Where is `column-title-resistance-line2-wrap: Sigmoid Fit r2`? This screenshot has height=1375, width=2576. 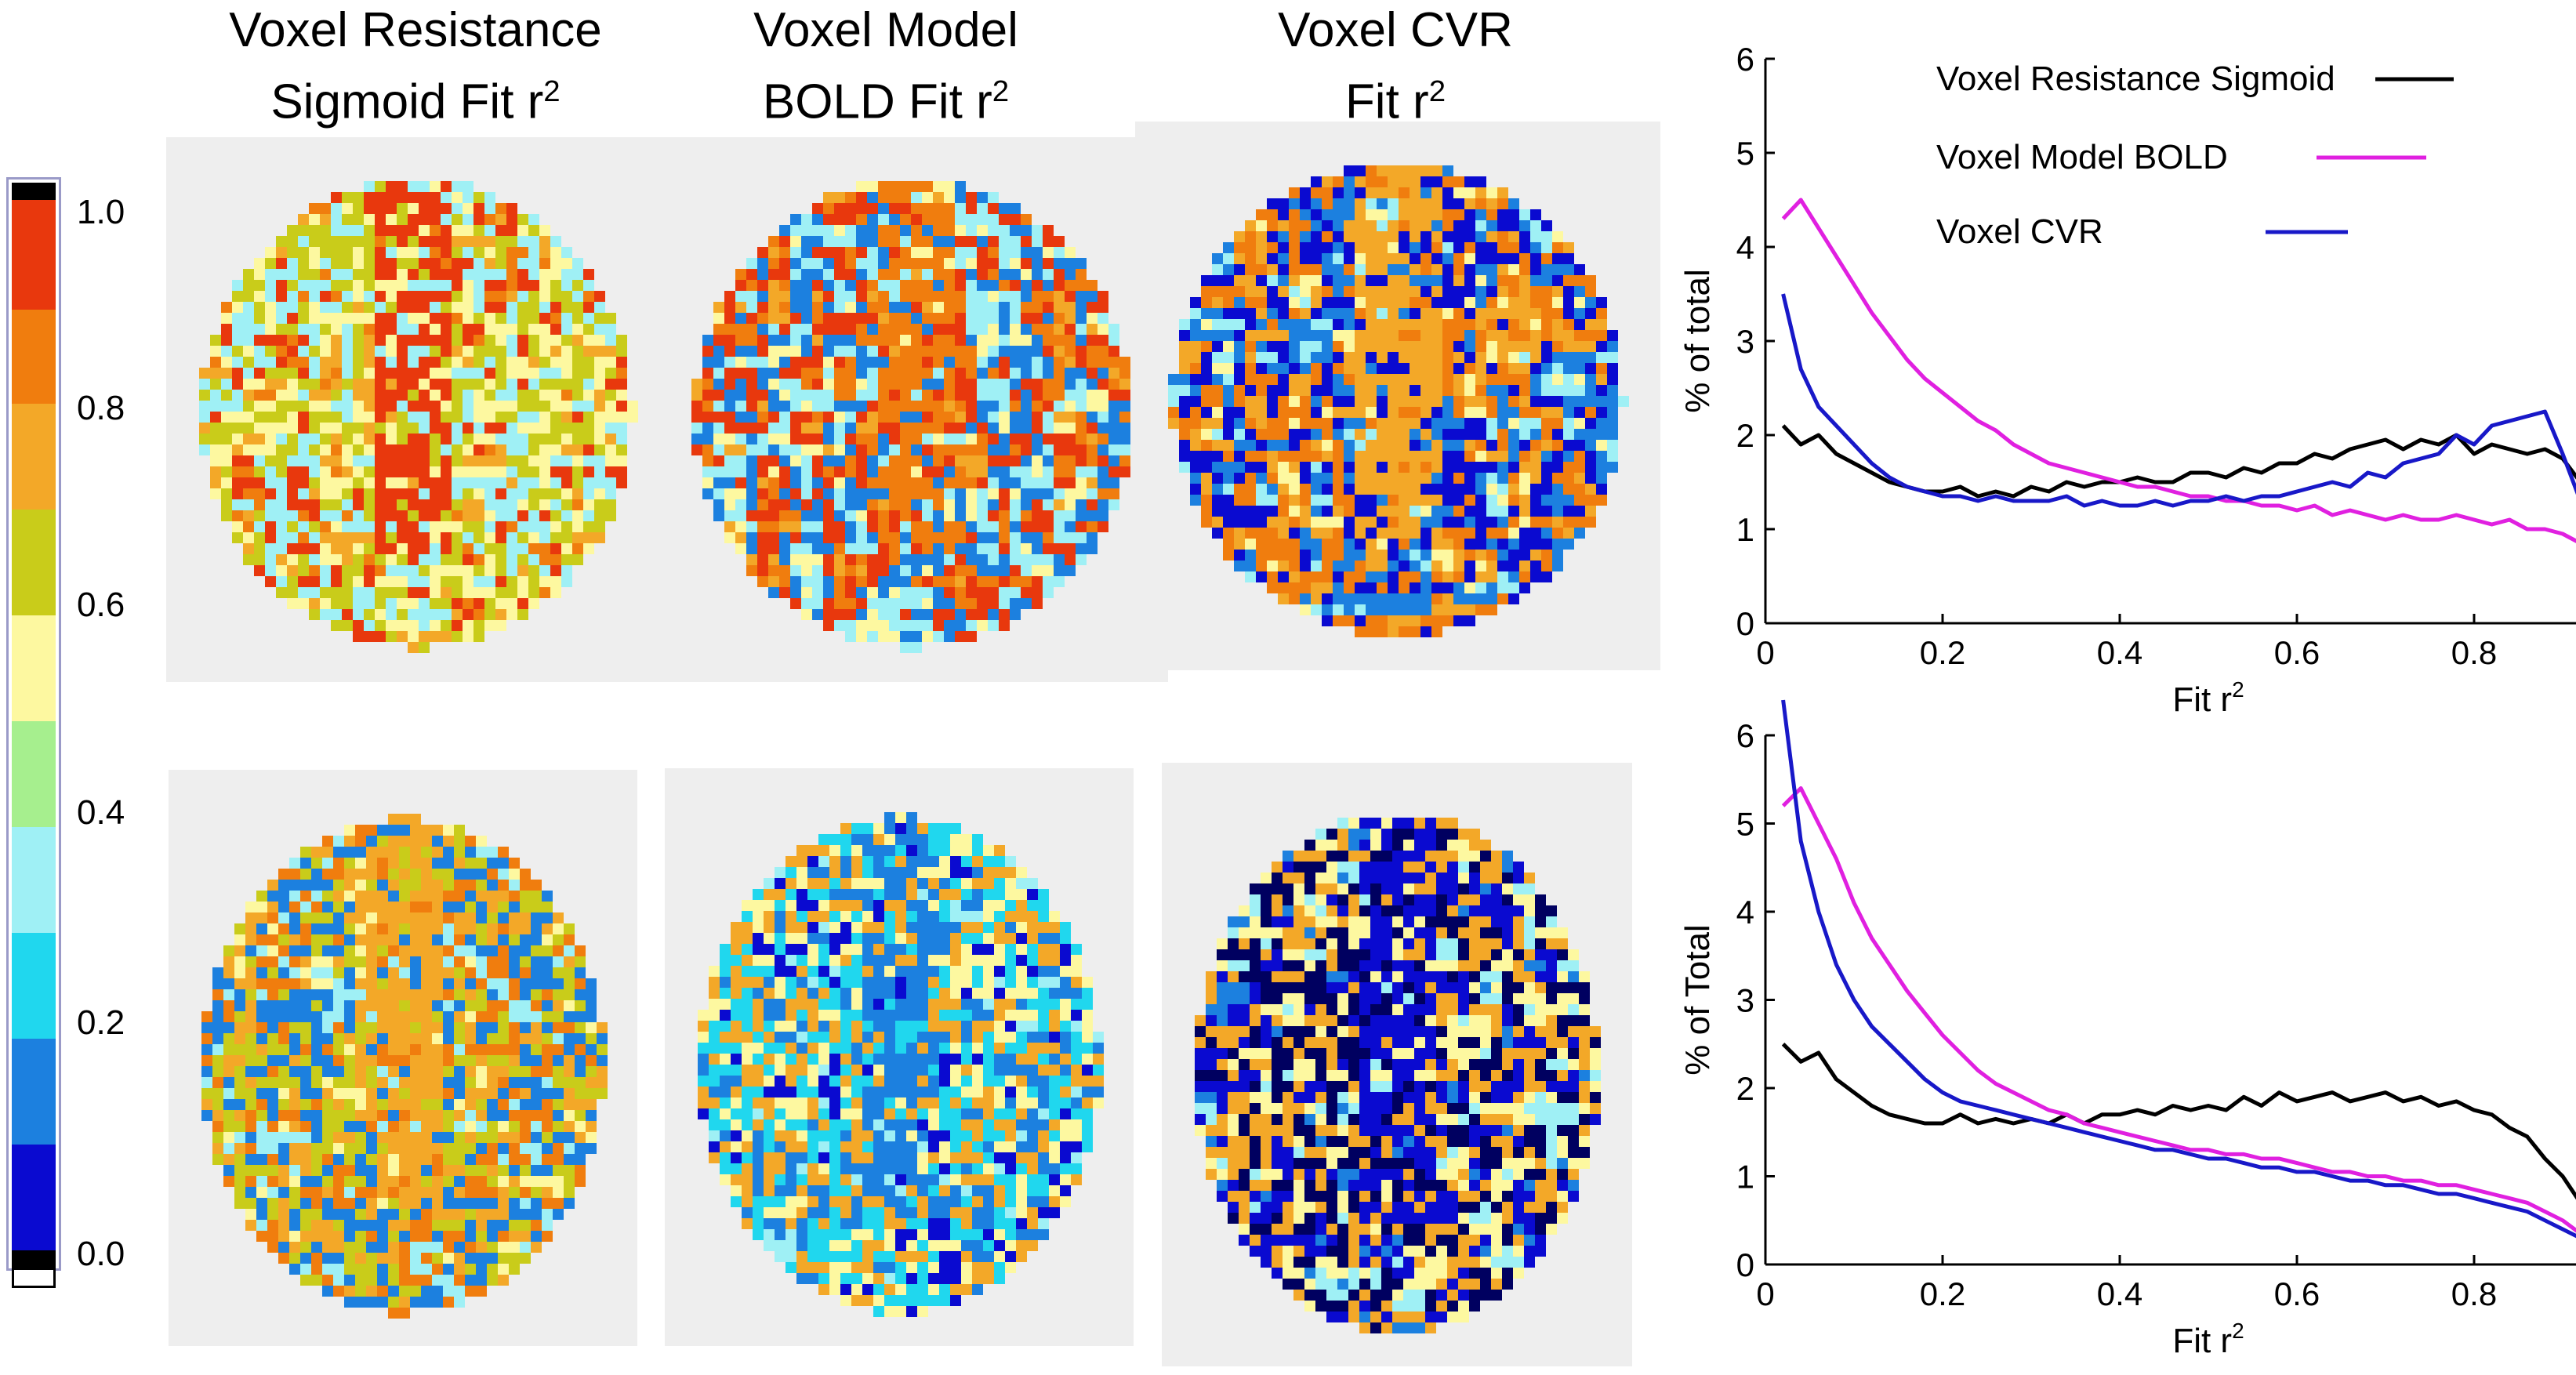 column-title-resistance-line2-wrap: Sigmoid Fit r2 is located at coordinates (415, 97).